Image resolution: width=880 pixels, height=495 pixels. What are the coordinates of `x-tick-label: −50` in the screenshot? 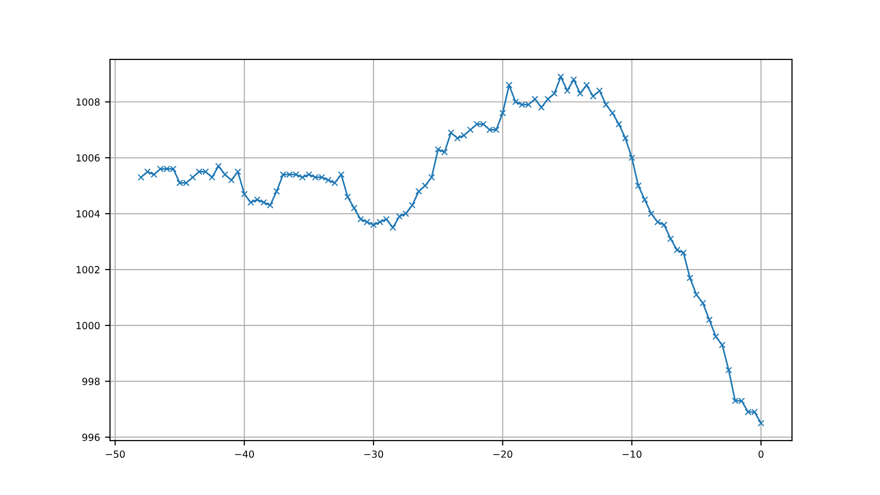 It's located at (115, 454).